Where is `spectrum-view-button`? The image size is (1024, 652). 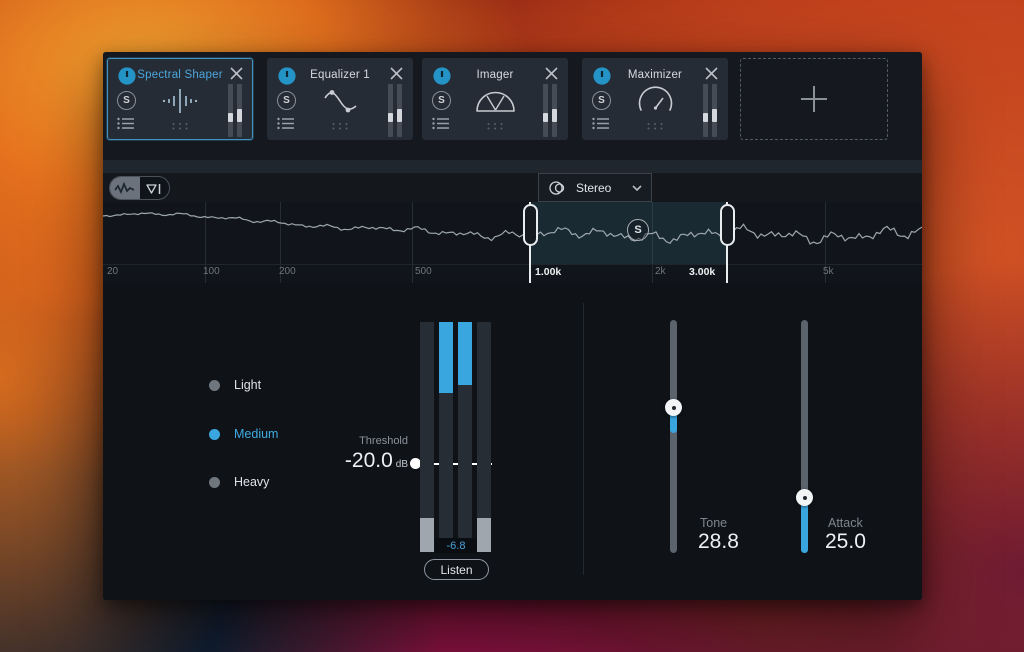 spectrum-view-button is located at coordinates (125, 188).